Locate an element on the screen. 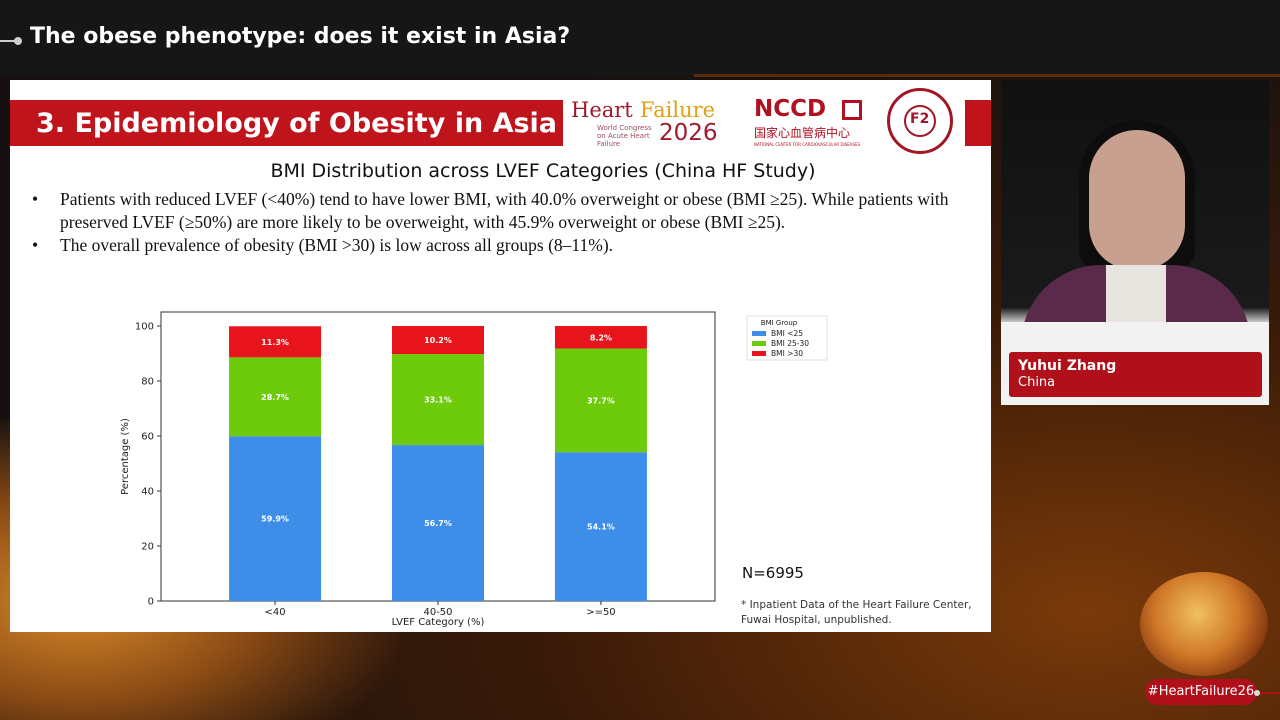 The width and height of the screenshot is (1280, 720). hf-logo-word-failure: Failure is located at coordinates (678, 110).